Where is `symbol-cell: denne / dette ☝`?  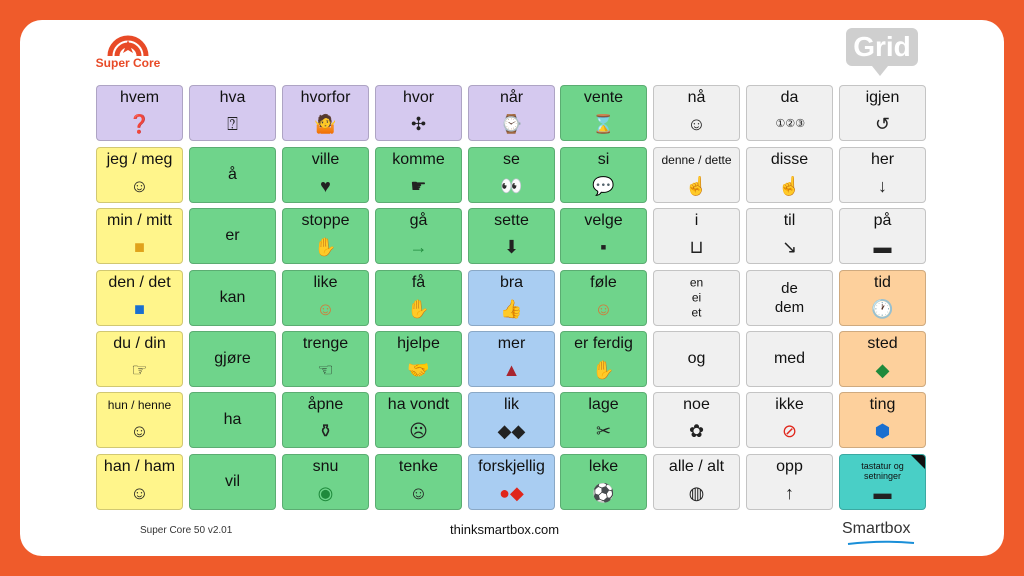 symbol-cell: denne / dette ☝ is located at coordinates (696, 175).